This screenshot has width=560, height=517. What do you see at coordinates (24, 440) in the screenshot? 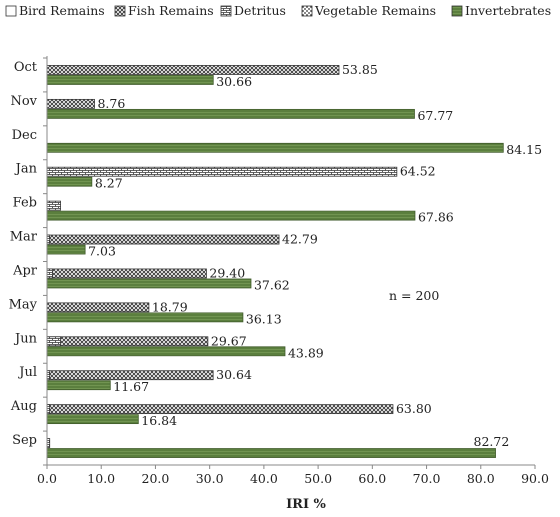
I see `category-label-sep: Sep` at bounding box center [24, 440].